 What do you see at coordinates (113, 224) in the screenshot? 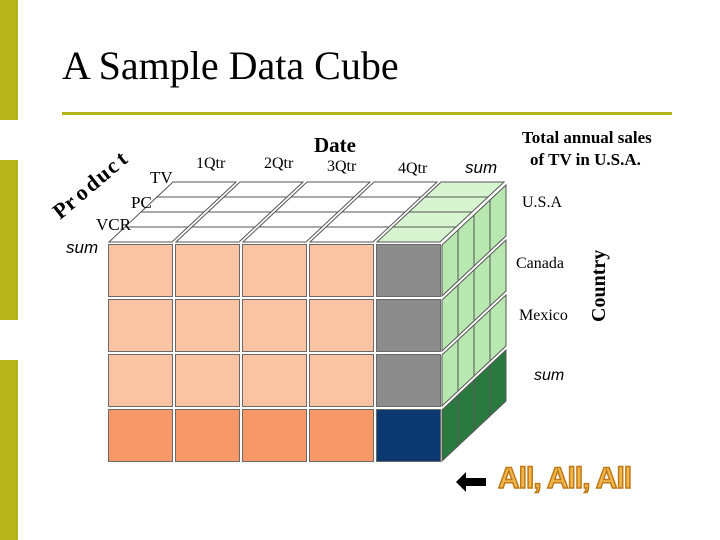
I see `product-label-vcr: VCR` at bounding box center [113, 224].